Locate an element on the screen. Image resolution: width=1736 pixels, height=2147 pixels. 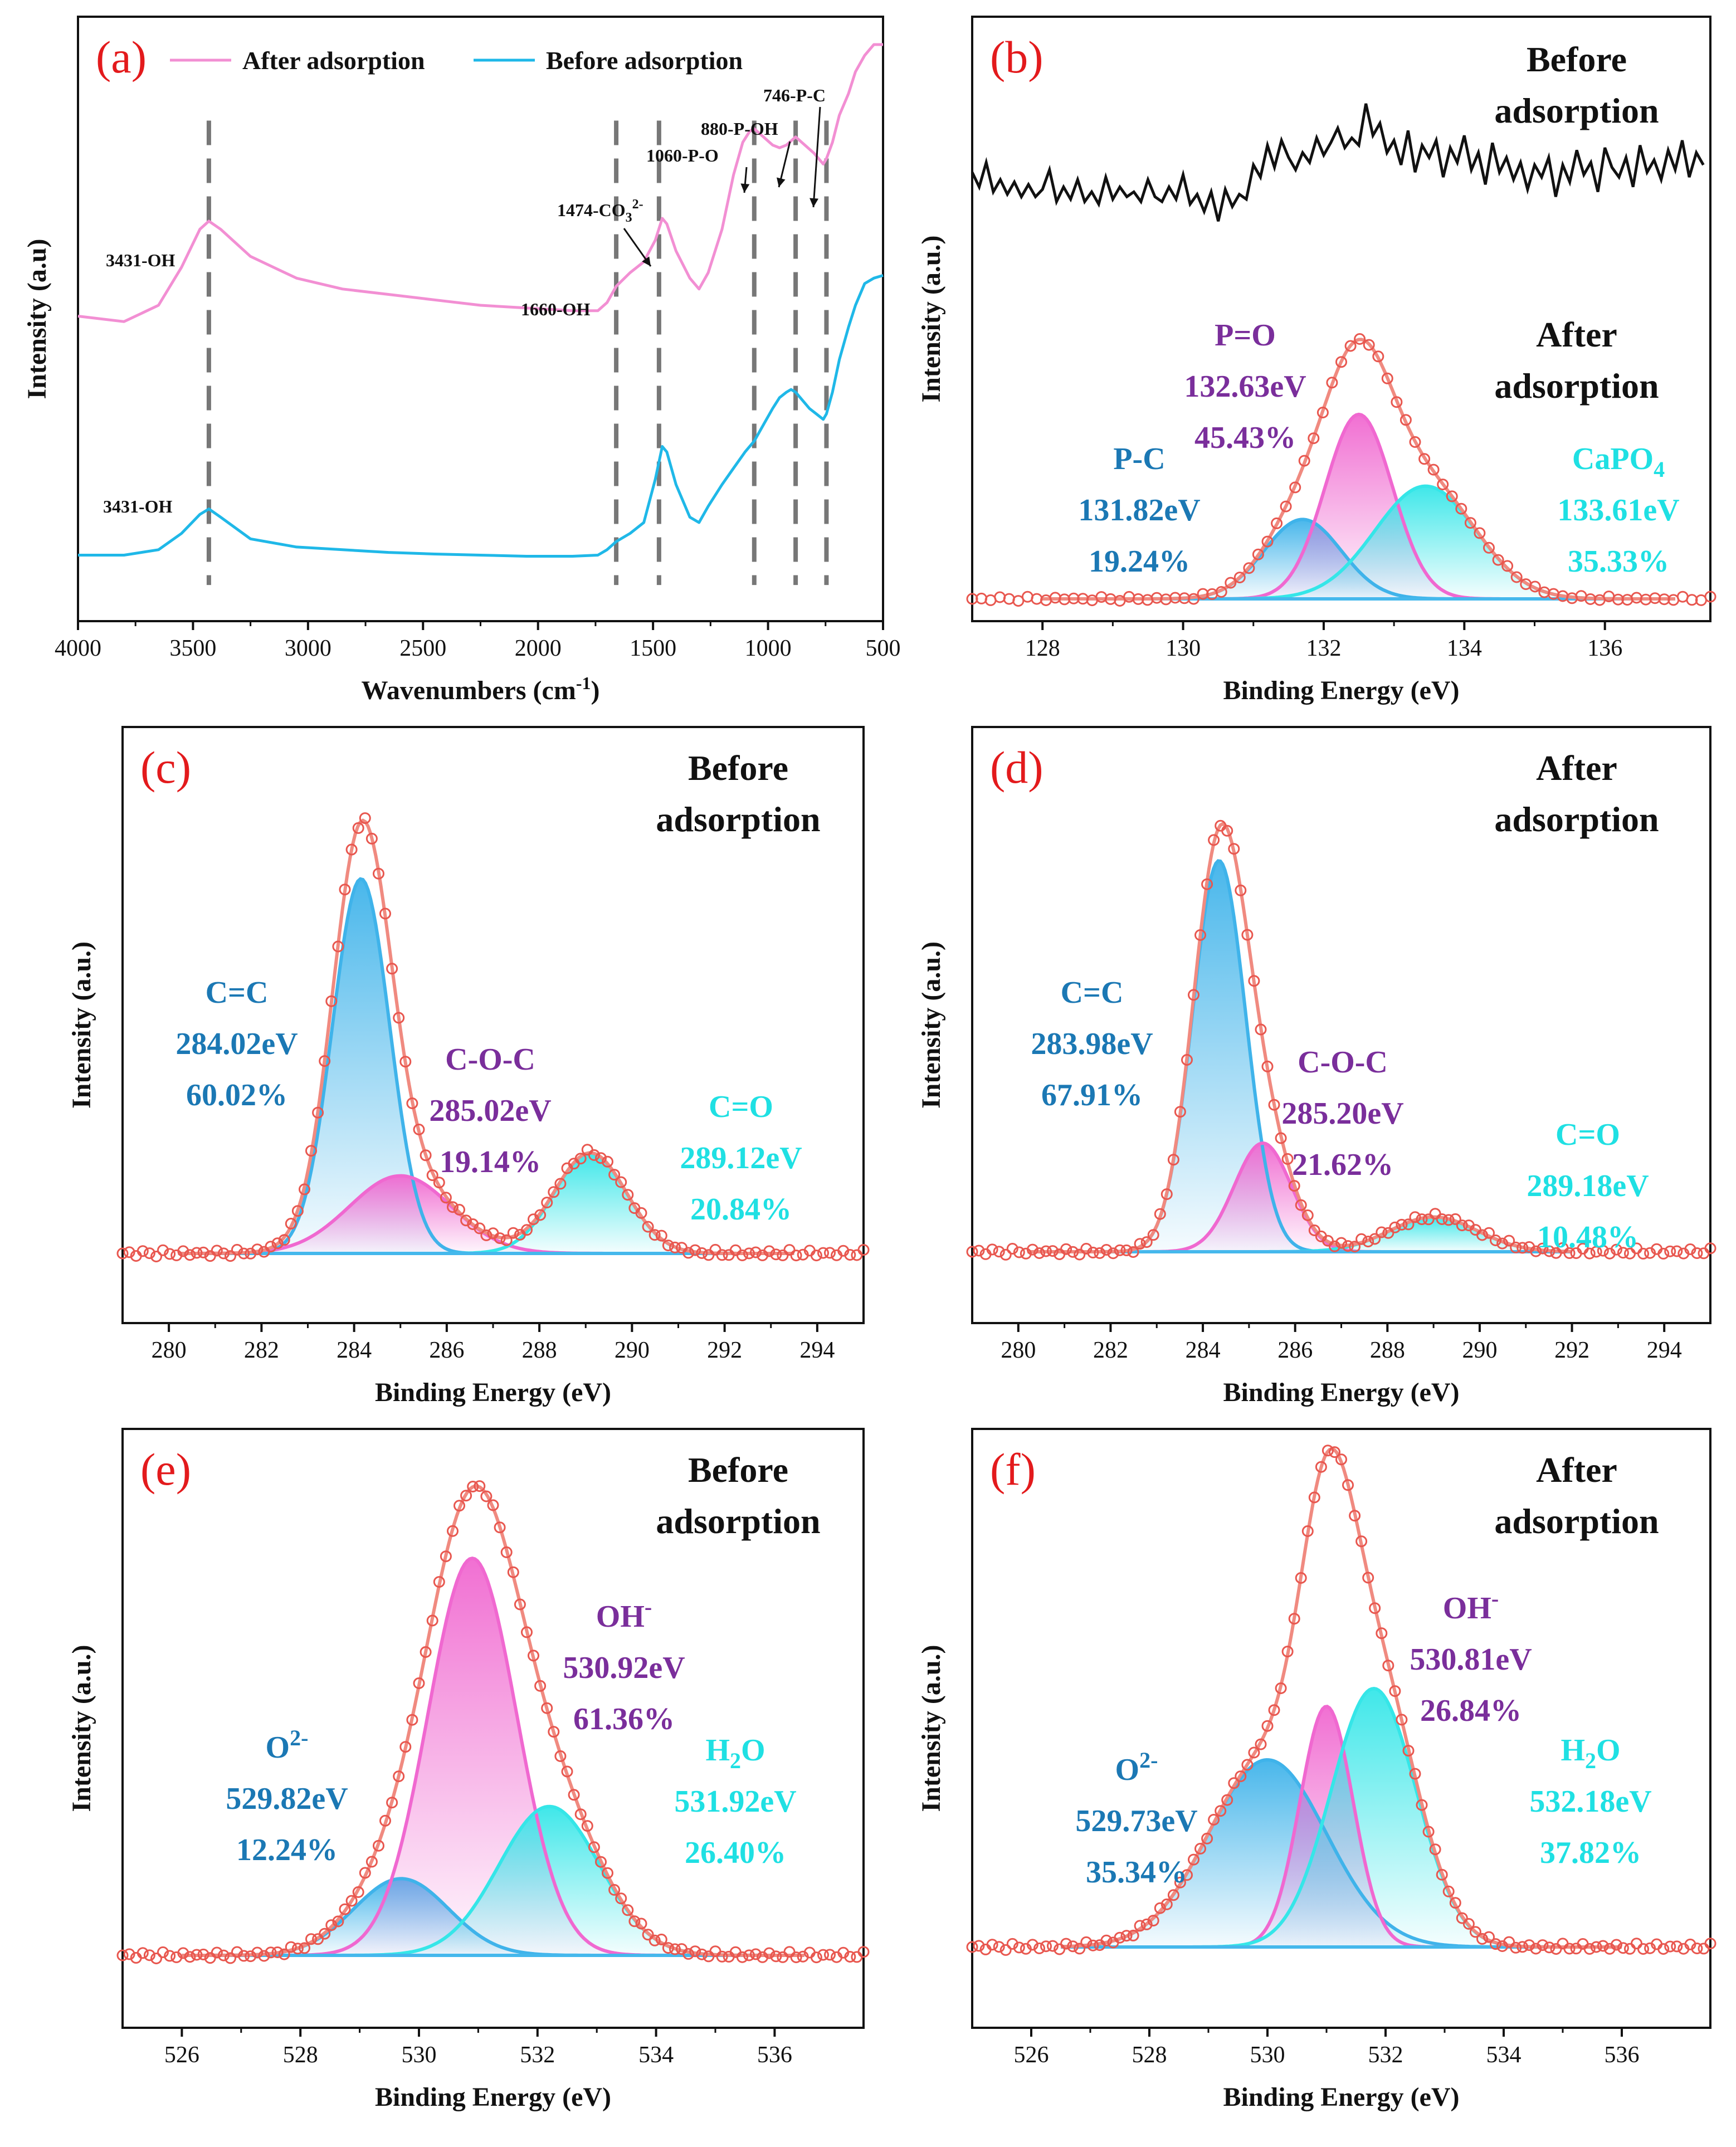
x-axis-label: Binding Energy (eV) is located at coordinates (1341, 1392).